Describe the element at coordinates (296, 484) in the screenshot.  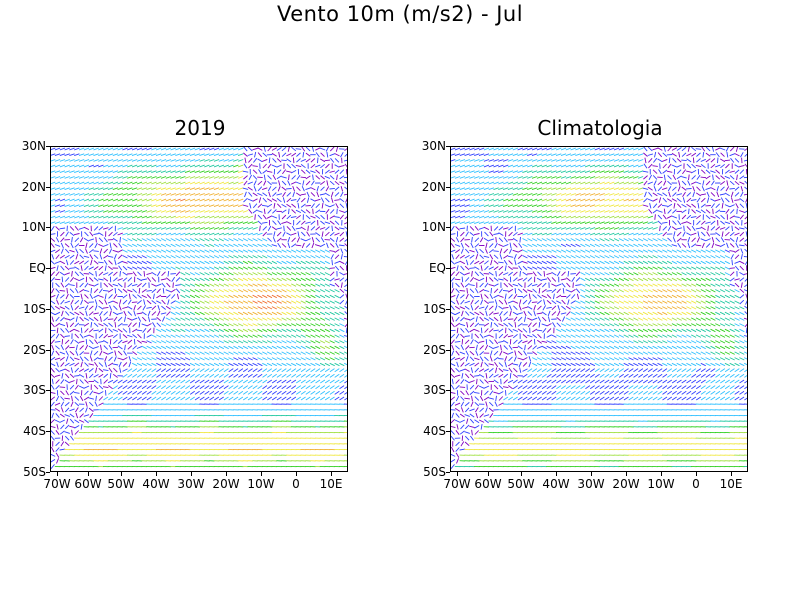
I see `lon-tick-label: 0` at that location.